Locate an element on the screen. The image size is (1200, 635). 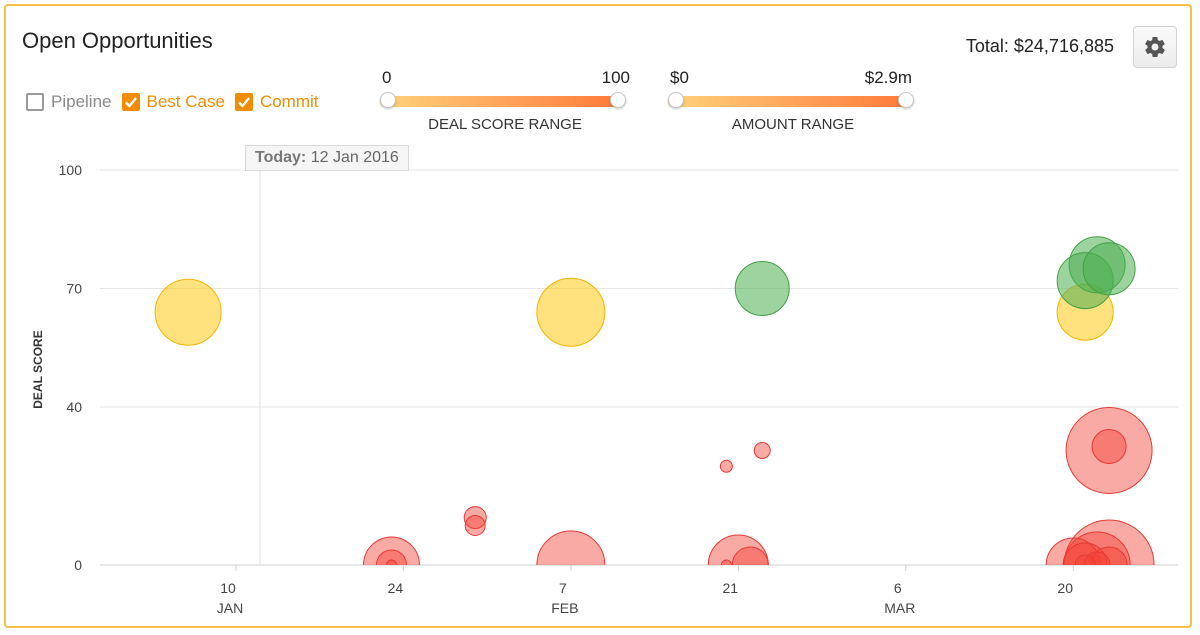
y-tick-label: 40 is located at coordinates (74, 407).